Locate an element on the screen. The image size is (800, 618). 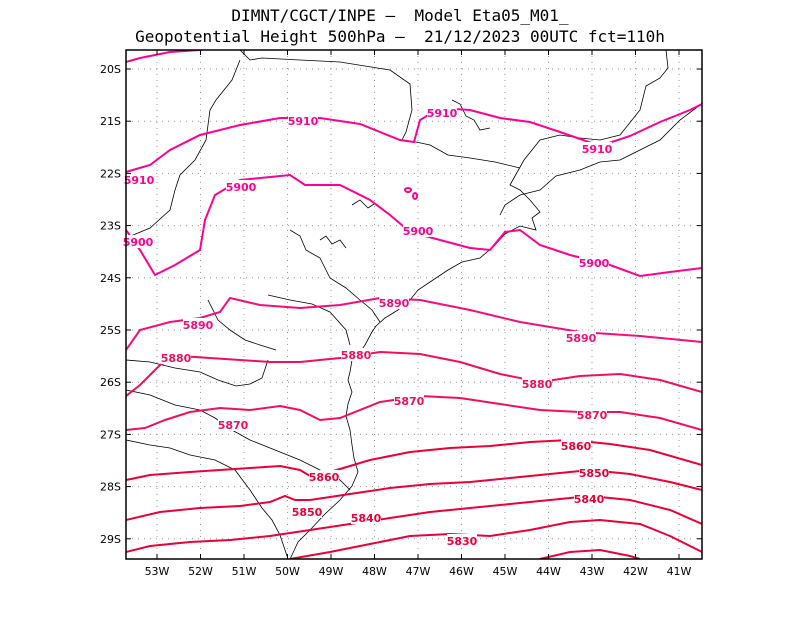
lat-label: 24S is located at coordinates (110, 278).